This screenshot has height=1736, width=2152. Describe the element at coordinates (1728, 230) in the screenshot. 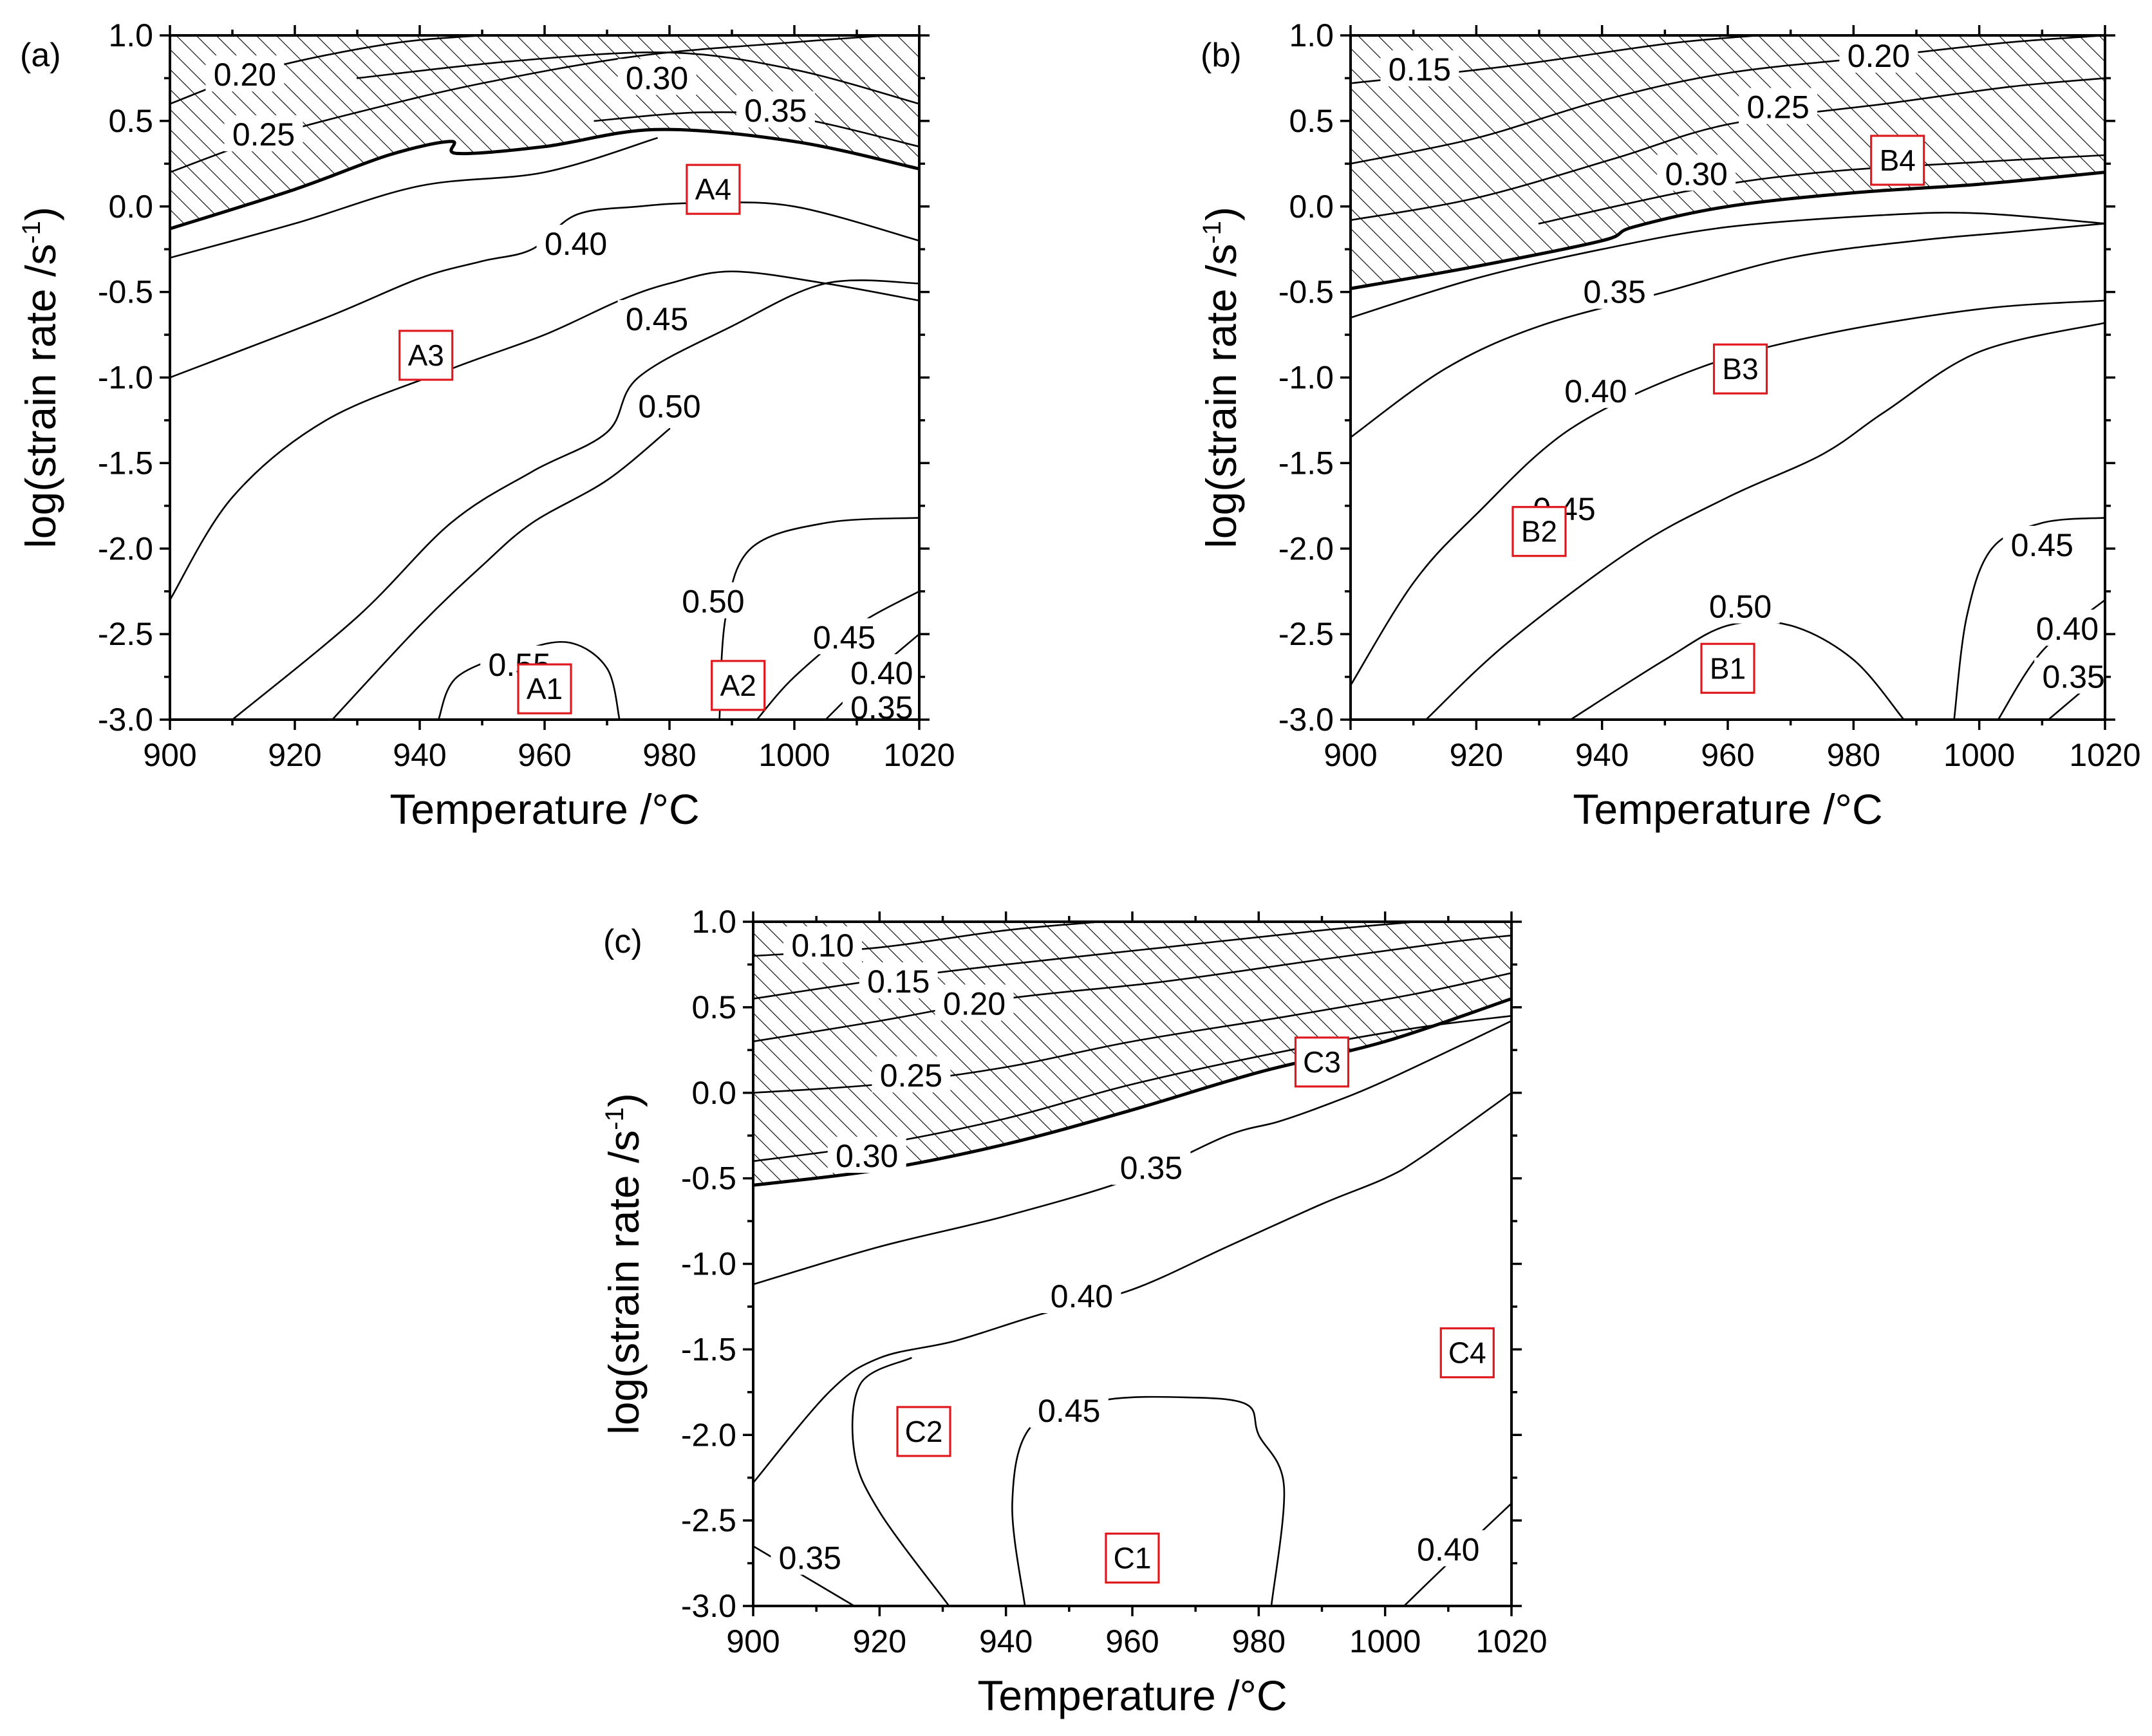

I see `instability-boundary` at that location.